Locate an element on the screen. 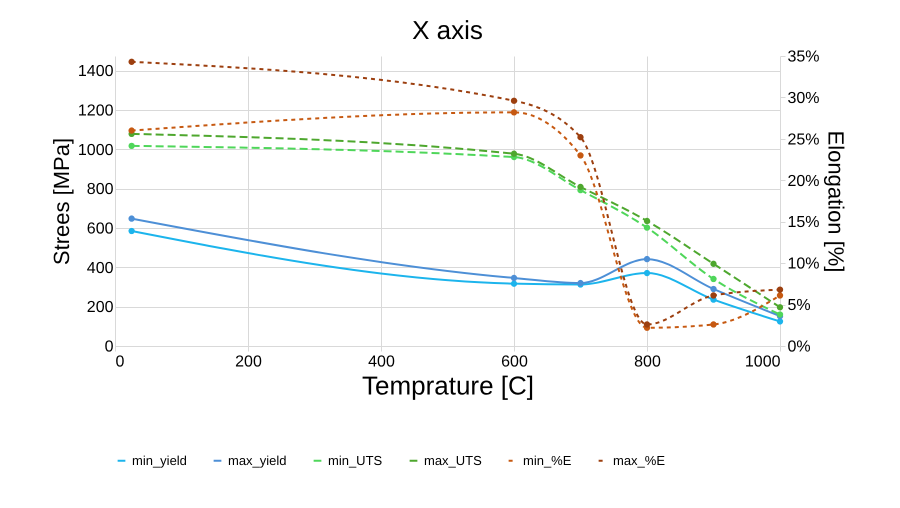  y-tick-label: 1400 is located at coordinates (96, 71).